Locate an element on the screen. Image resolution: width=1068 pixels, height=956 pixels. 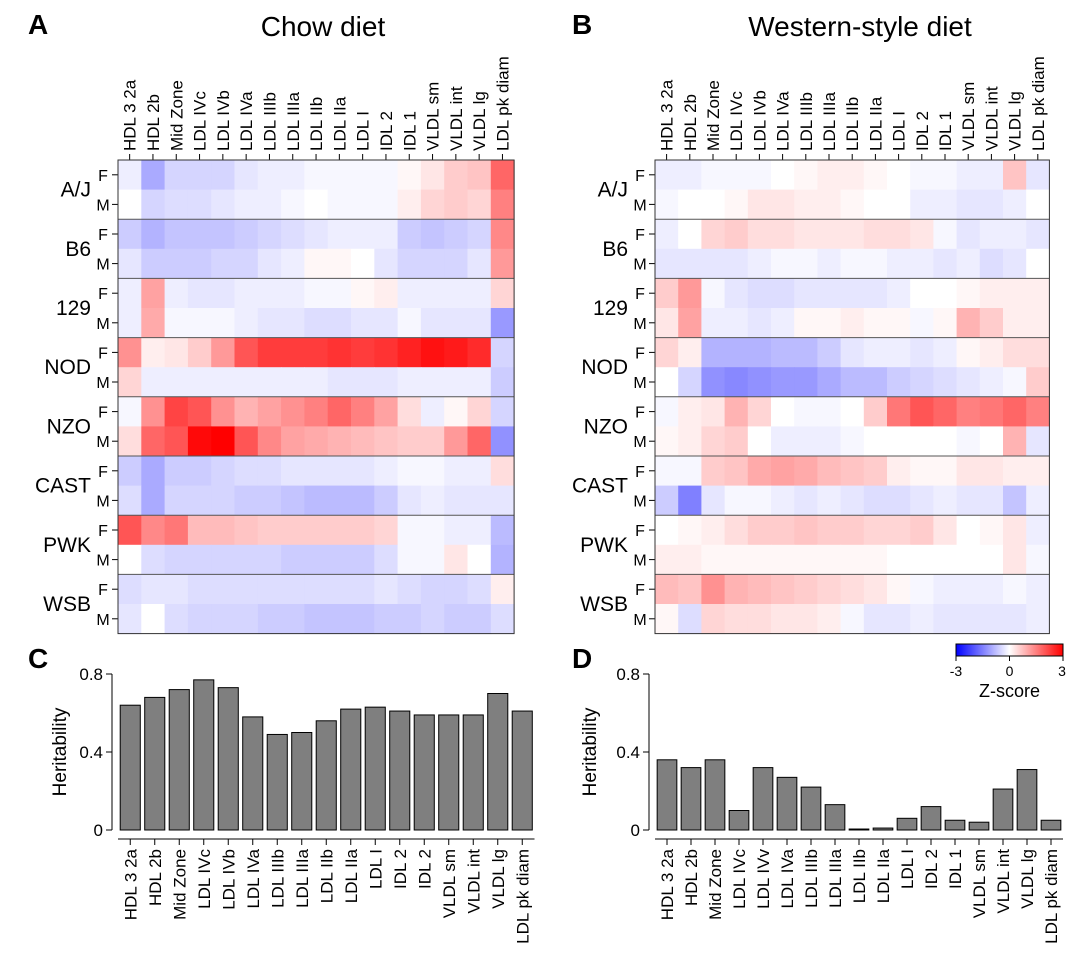
cell-nzo-f-mid-zone is located at coordinates (713, 411).